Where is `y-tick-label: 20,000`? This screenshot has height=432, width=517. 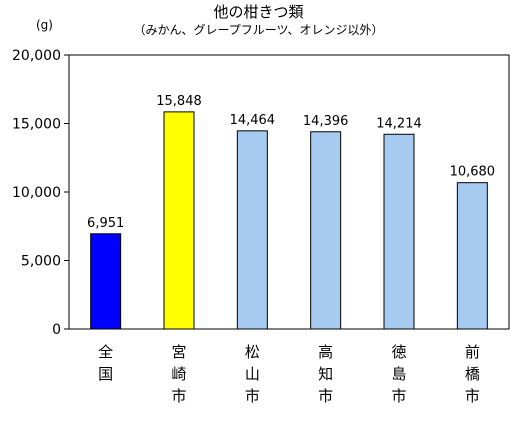
y-tick-label: 20,000 is located at coordinates (36, 56).